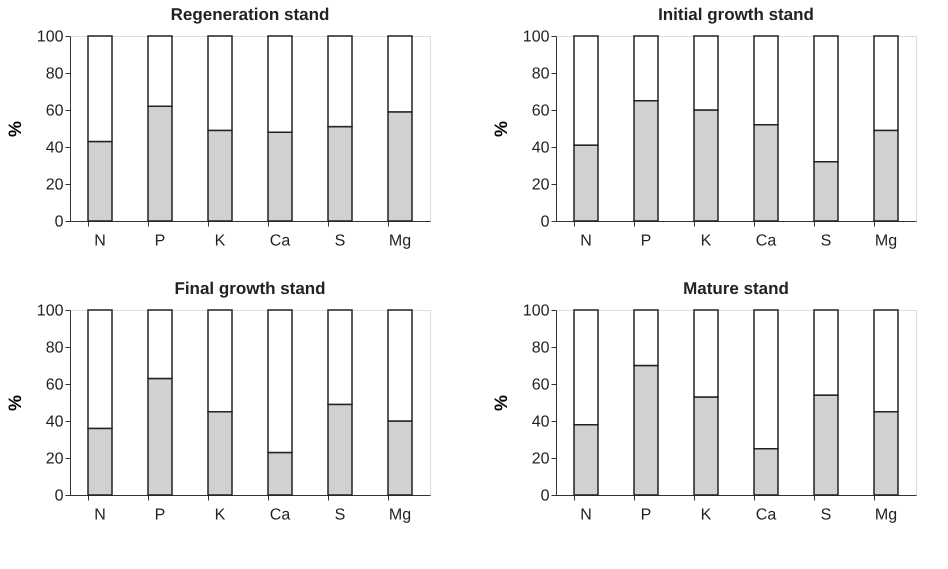  What do you see at coordinates (250, 288) in the screenshot?
I see `chart-title: Final growth stand` at bounding box center [250, 288].